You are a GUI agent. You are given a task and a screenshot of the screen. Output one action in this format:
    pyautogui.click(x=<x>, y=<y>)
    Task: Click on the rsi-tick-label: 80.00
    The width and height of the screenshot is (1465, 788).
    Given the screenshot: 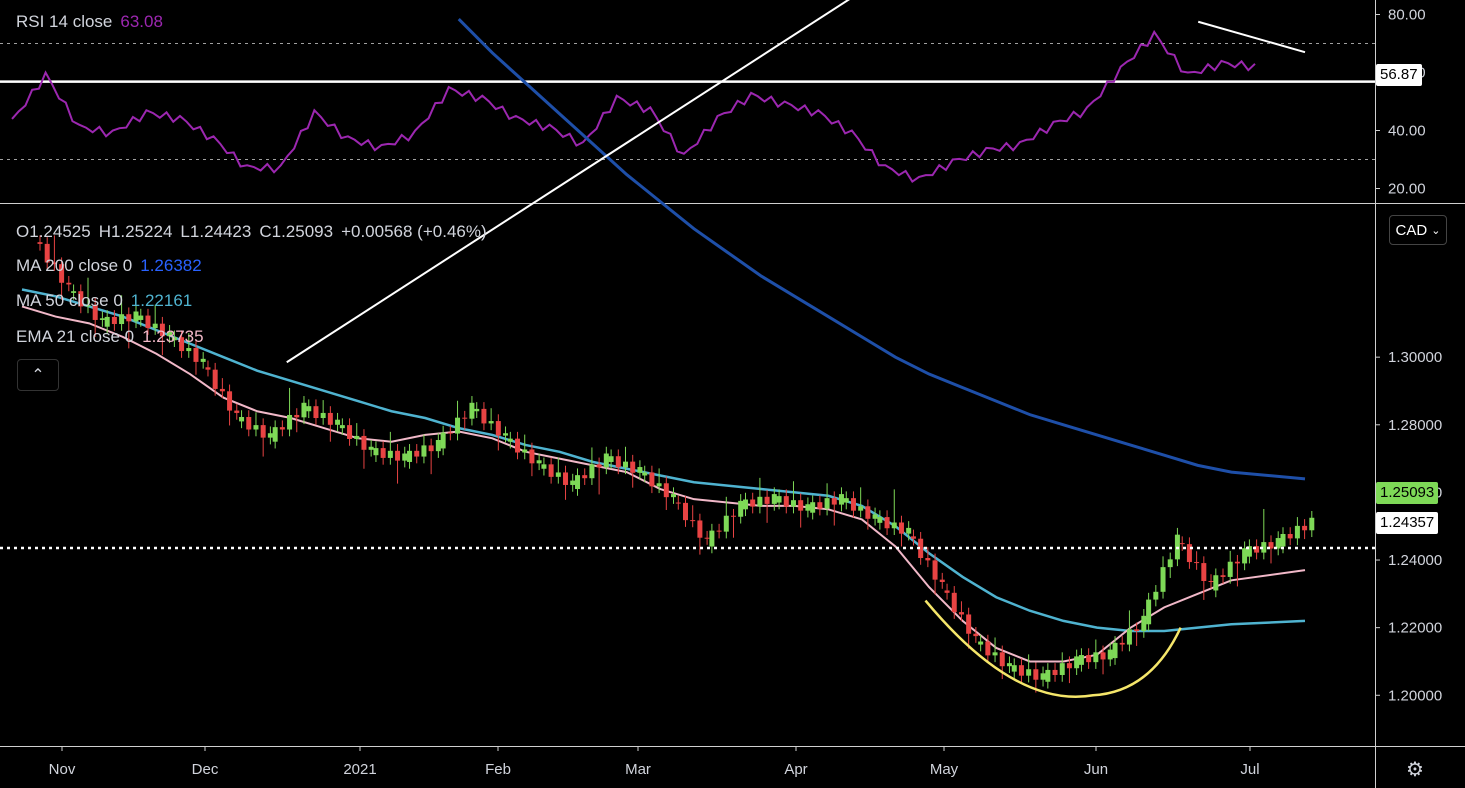 What is the action you would take?
    pyautogui.click(x=1407, y=15)
    